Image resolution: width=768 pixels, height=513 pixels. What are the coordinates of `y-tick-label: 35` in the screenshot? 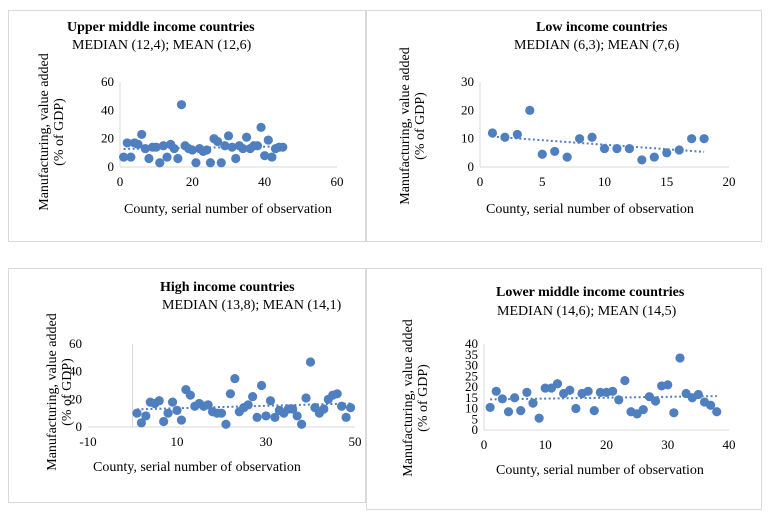 It's located at (471, 354).